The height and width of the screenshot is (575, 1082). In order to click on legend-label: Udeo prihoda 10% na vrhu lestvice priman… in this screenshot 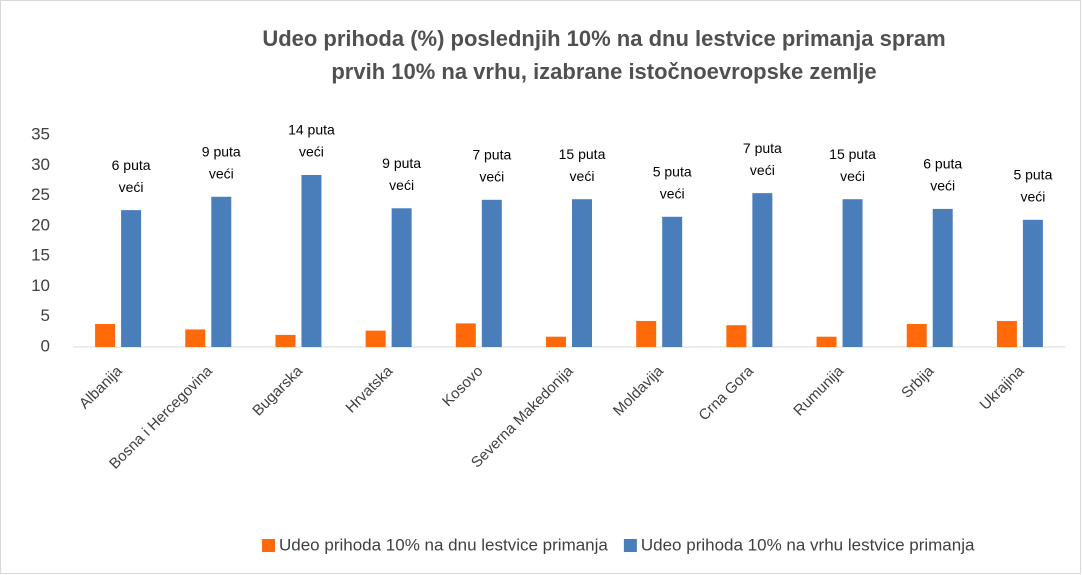, I will do `click(808, 544)`.